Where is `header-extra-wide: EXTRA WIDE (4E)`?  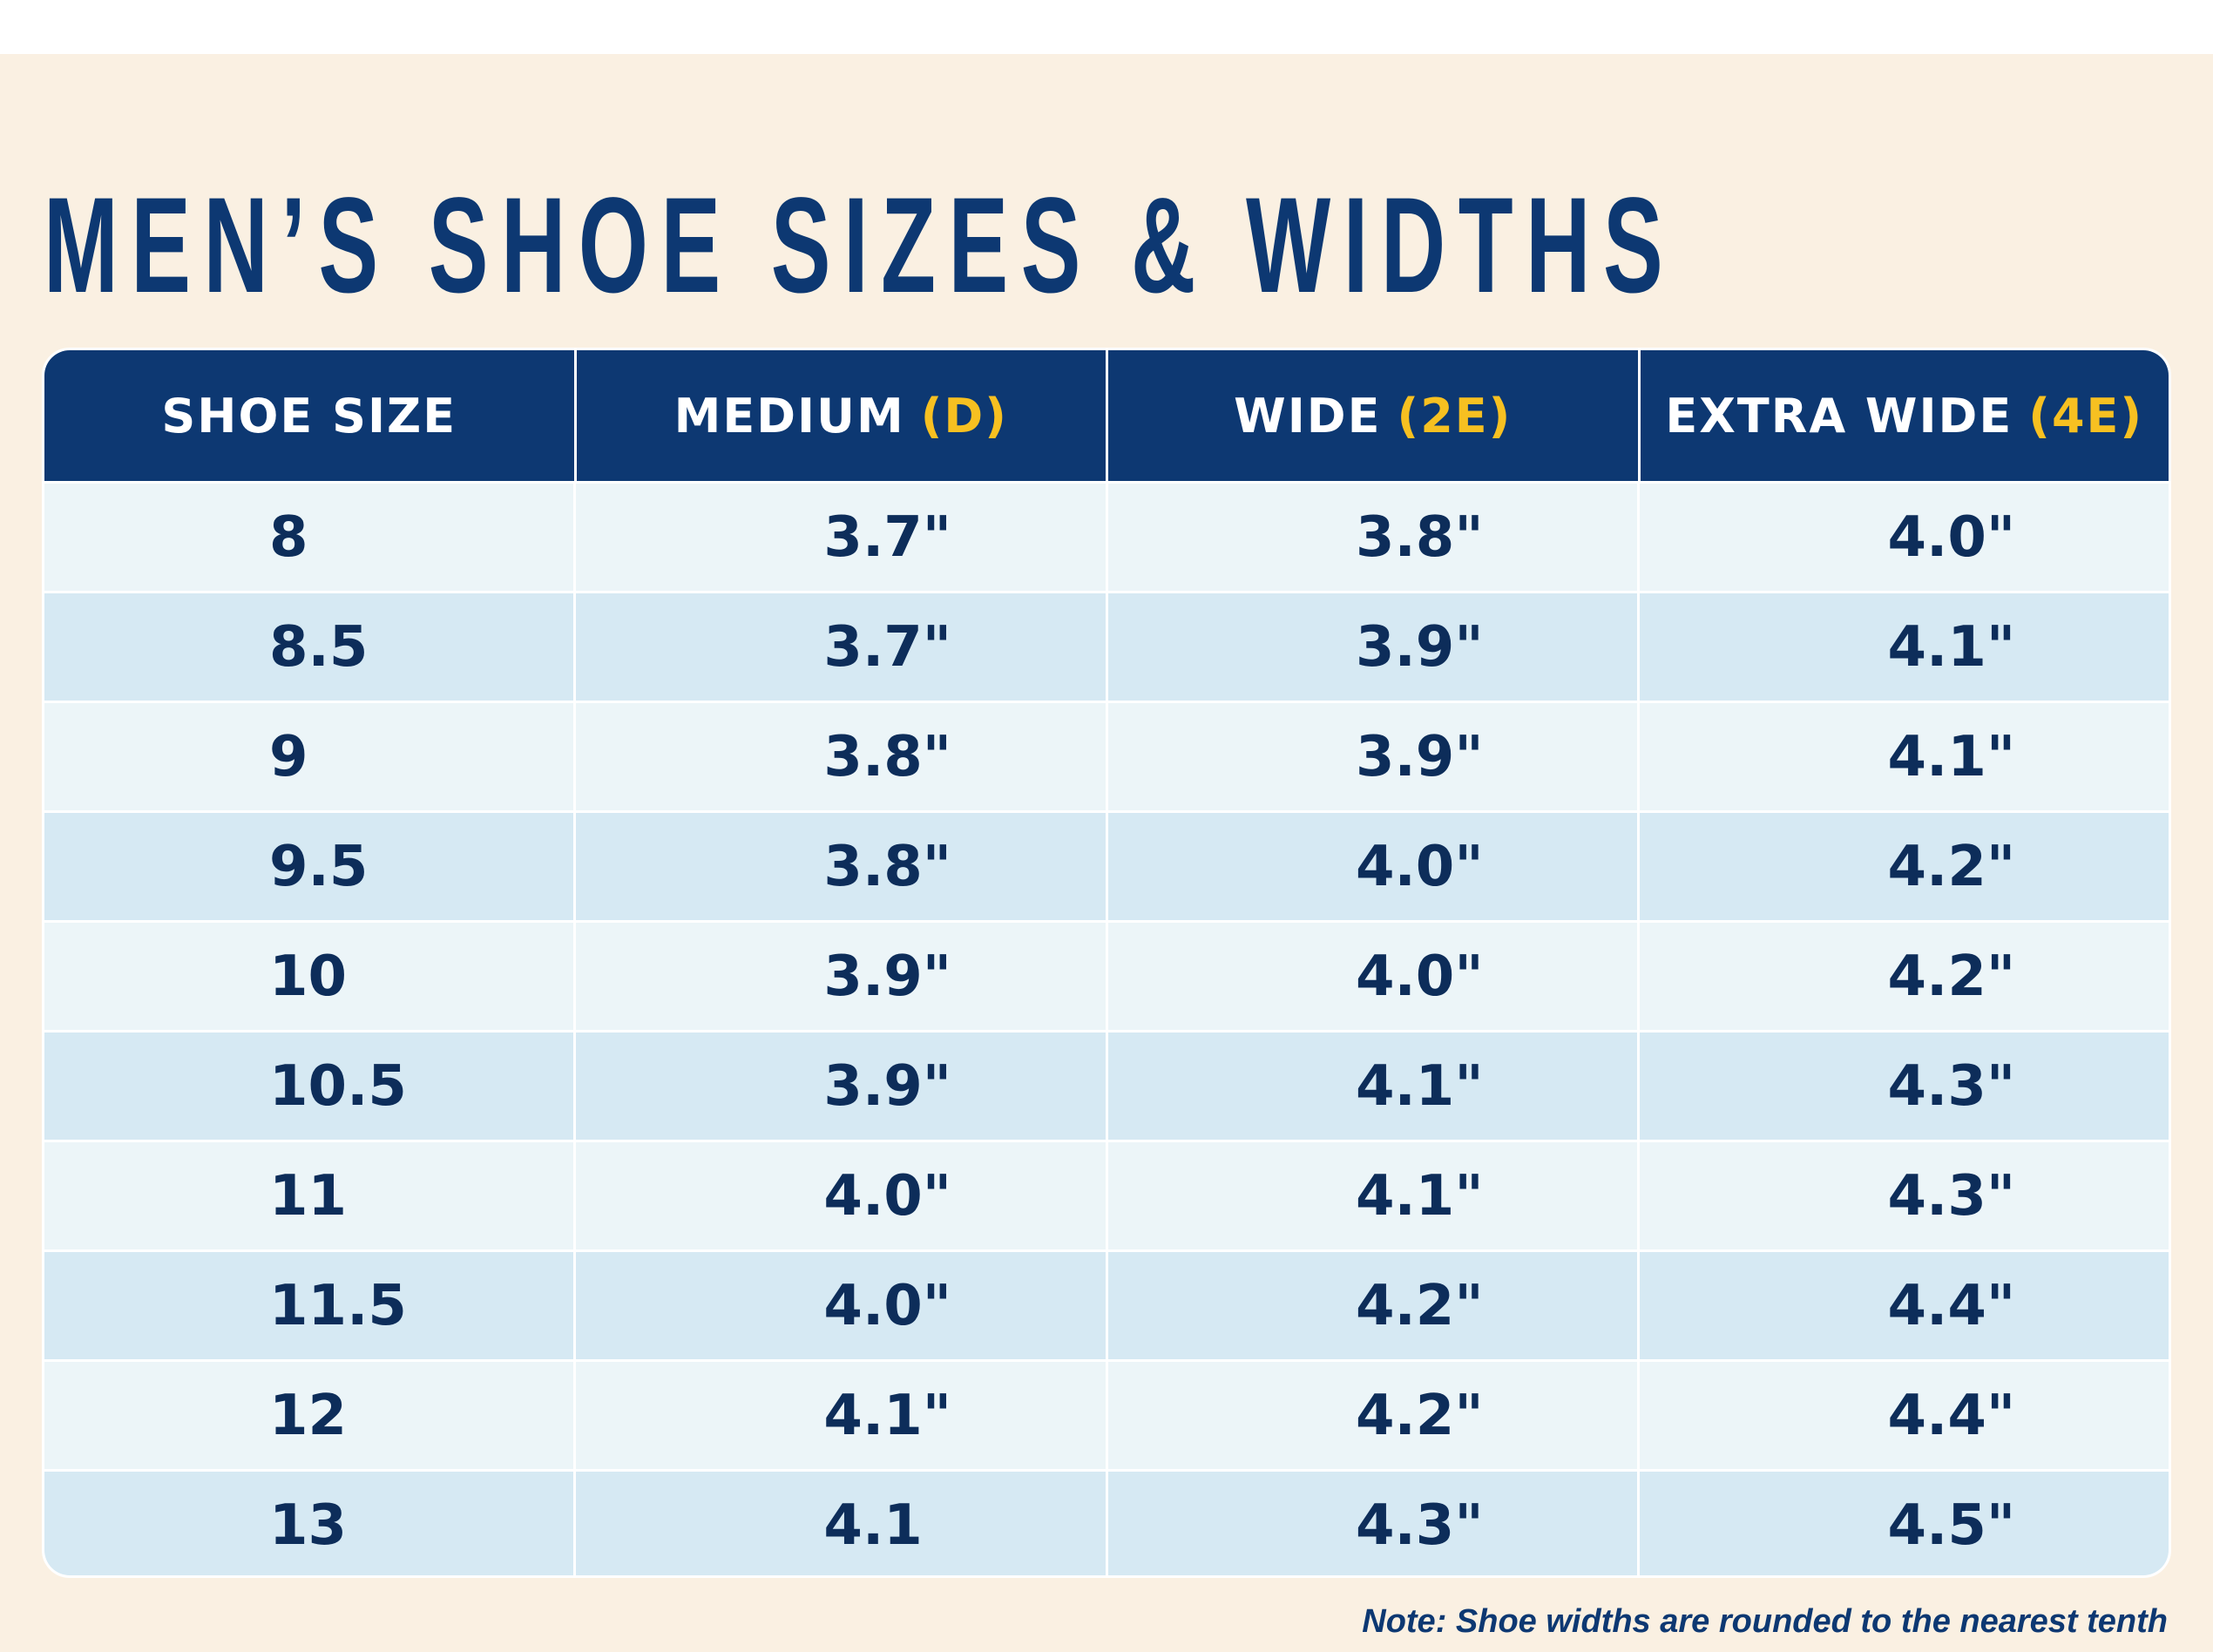
header-extra-wide: EXTRA WIDE (4E) is located at coordinates (1905, 415).